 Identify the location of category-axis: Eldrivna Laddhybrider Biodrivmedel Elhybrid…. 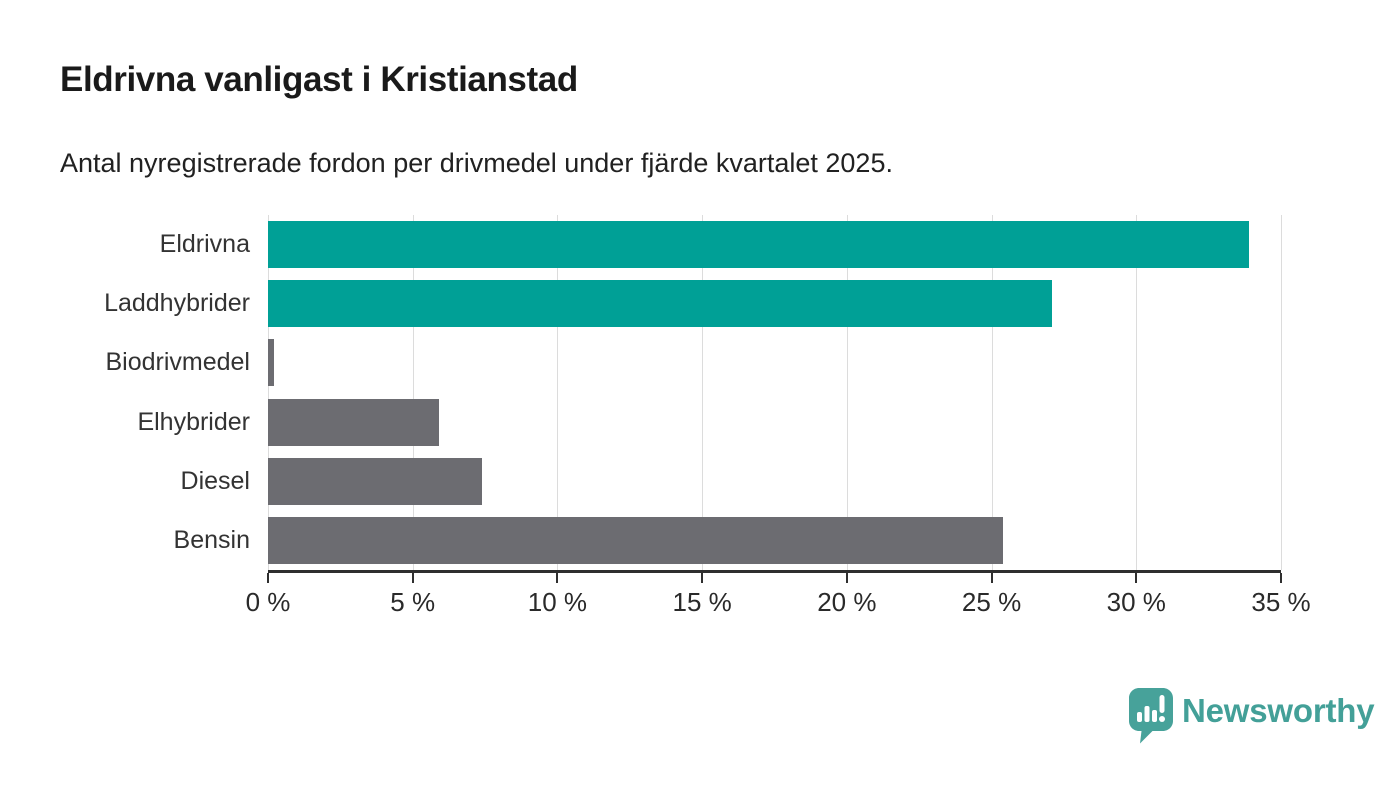
(125, 392).